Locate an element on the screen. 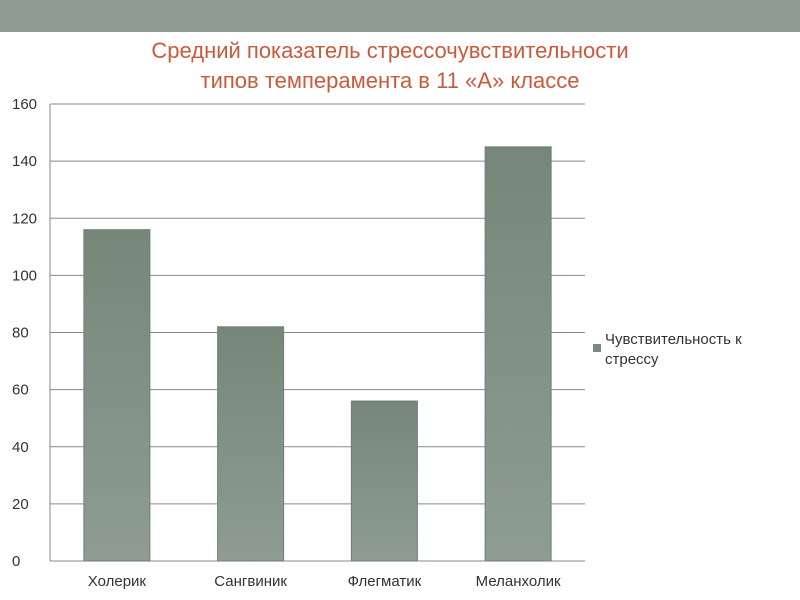 This screenshot has height=600, width=800. y-tick-label: 60 is located at coordinates (20, 390).